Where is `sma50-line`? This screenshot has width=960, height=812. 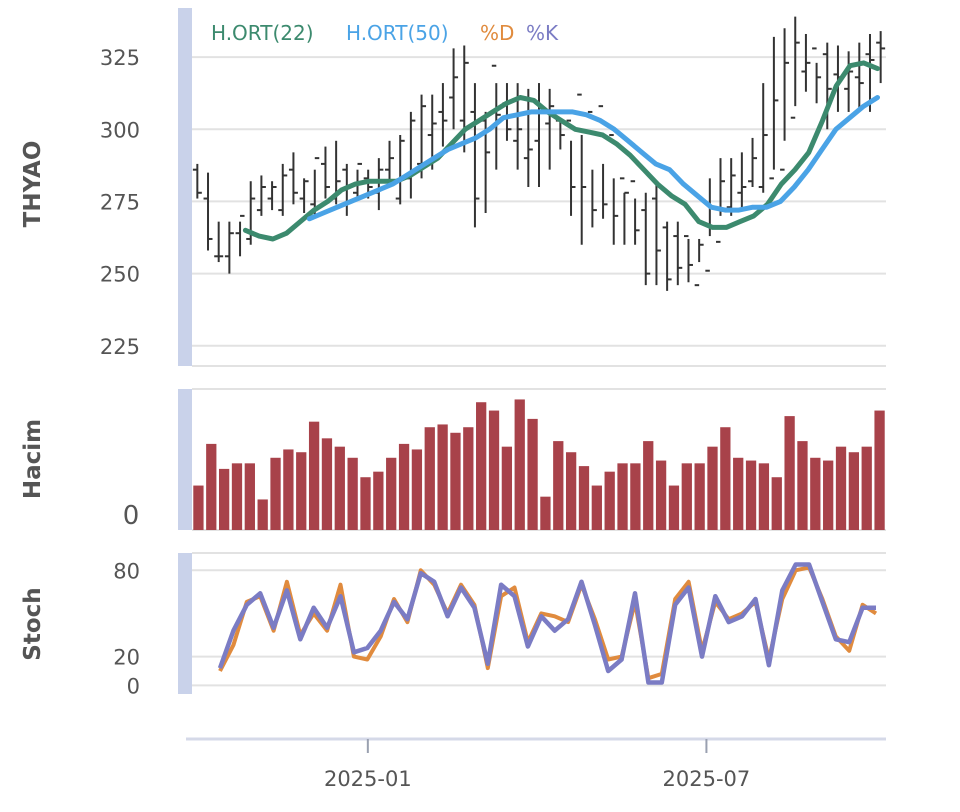
sma50-line is located at coordinates (593, 158).